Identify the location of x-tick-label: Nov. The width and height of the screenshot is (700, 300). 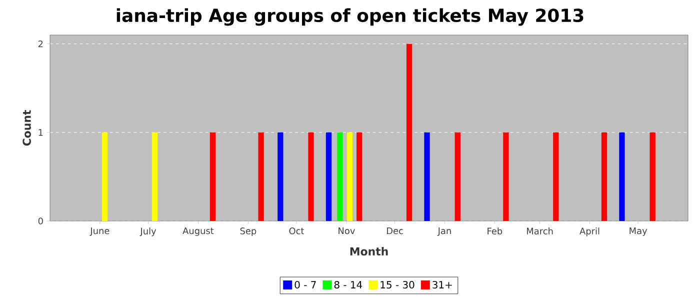
(346, 231).